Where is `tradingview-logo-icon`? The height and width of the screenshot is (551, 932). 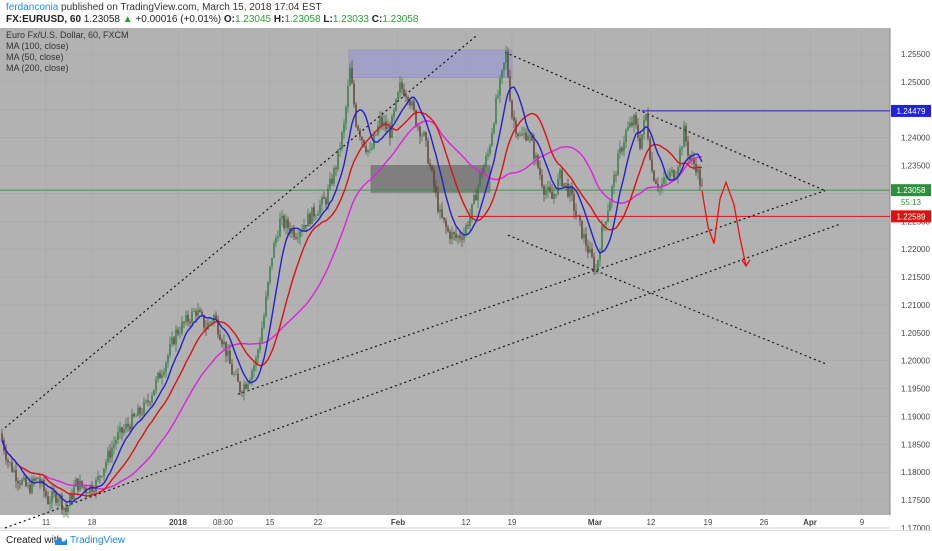
tradingview-logo-icon is located at coordinates (61, 541).